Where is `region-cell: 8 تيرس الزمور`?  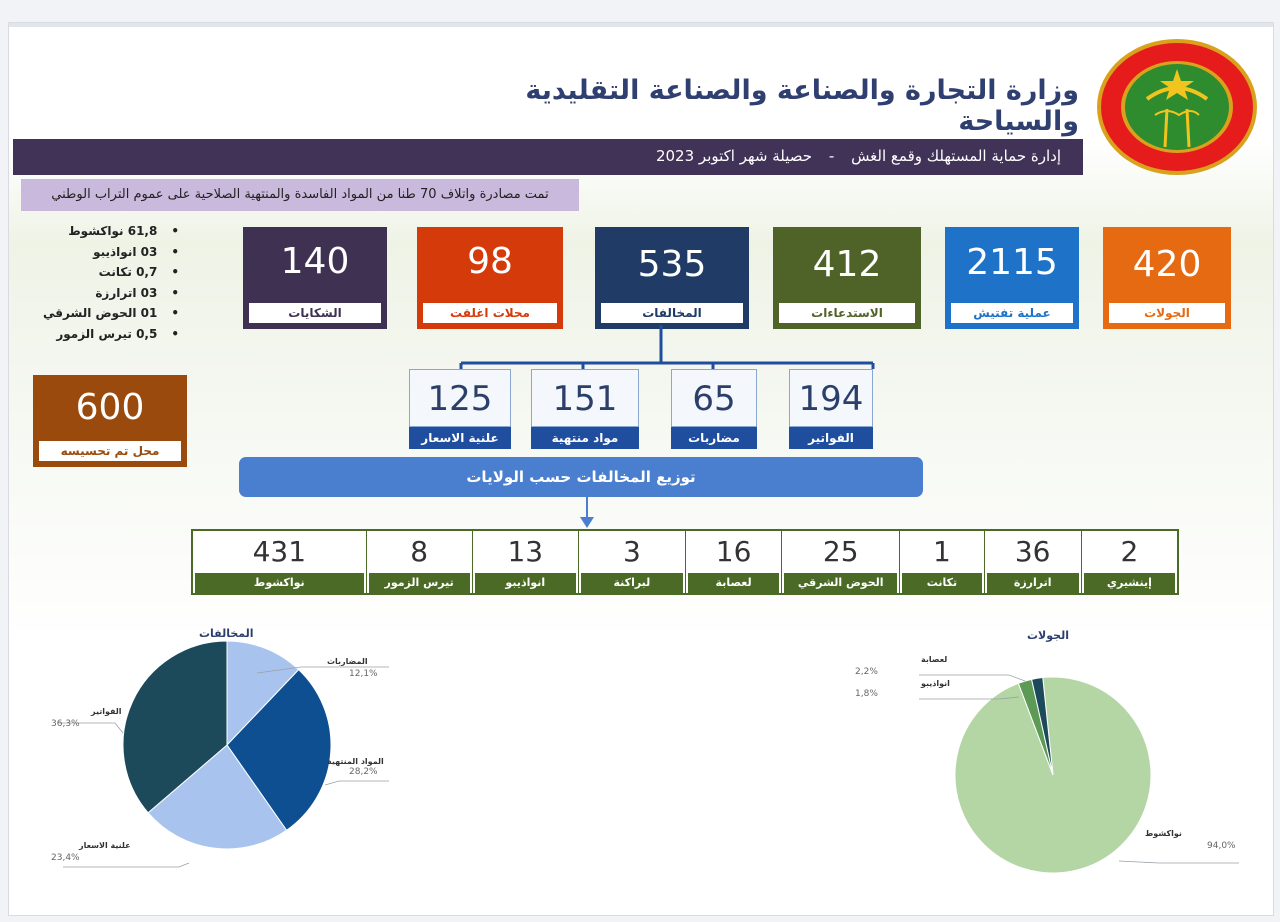 region-cell: 8 تيرس الزمور is located at coordinates (418, 562).